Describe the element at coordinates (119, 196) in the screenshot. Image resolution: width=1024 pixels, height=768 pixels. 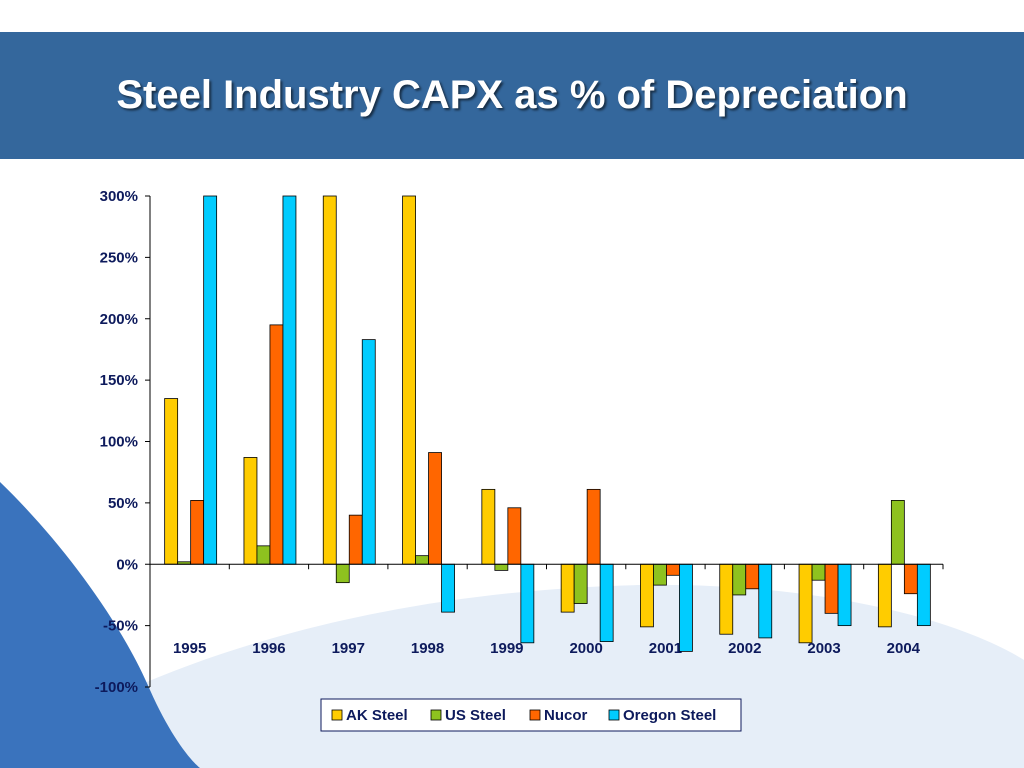
I see `y-tick-label: 300%` at that location.